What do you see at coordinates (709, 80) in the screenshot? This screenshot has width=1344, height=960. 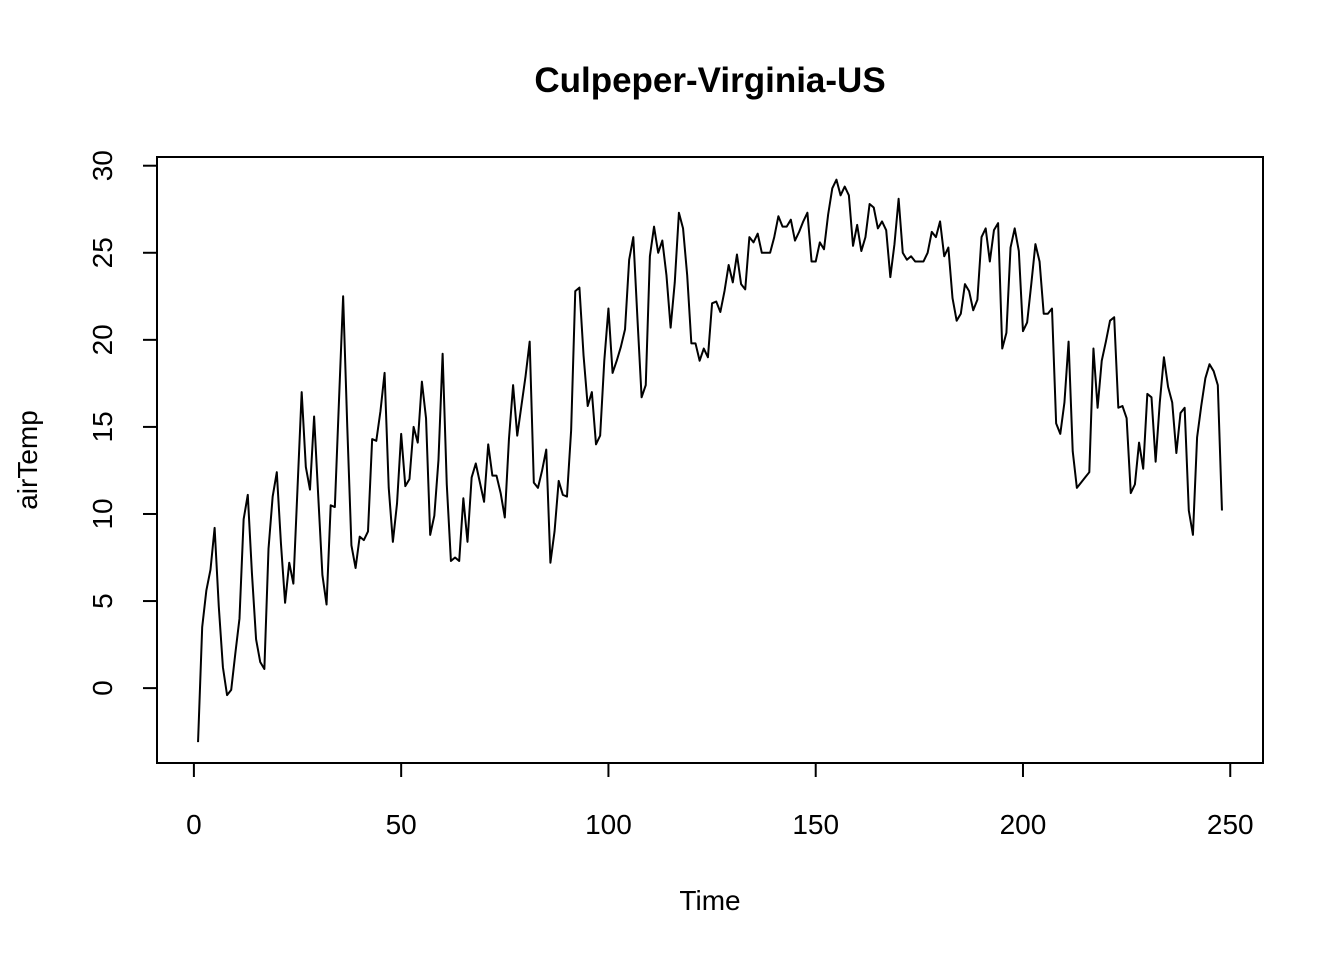 I see `chart-title: Culpeper-Virginia-US` at bounding box center [709, 80].